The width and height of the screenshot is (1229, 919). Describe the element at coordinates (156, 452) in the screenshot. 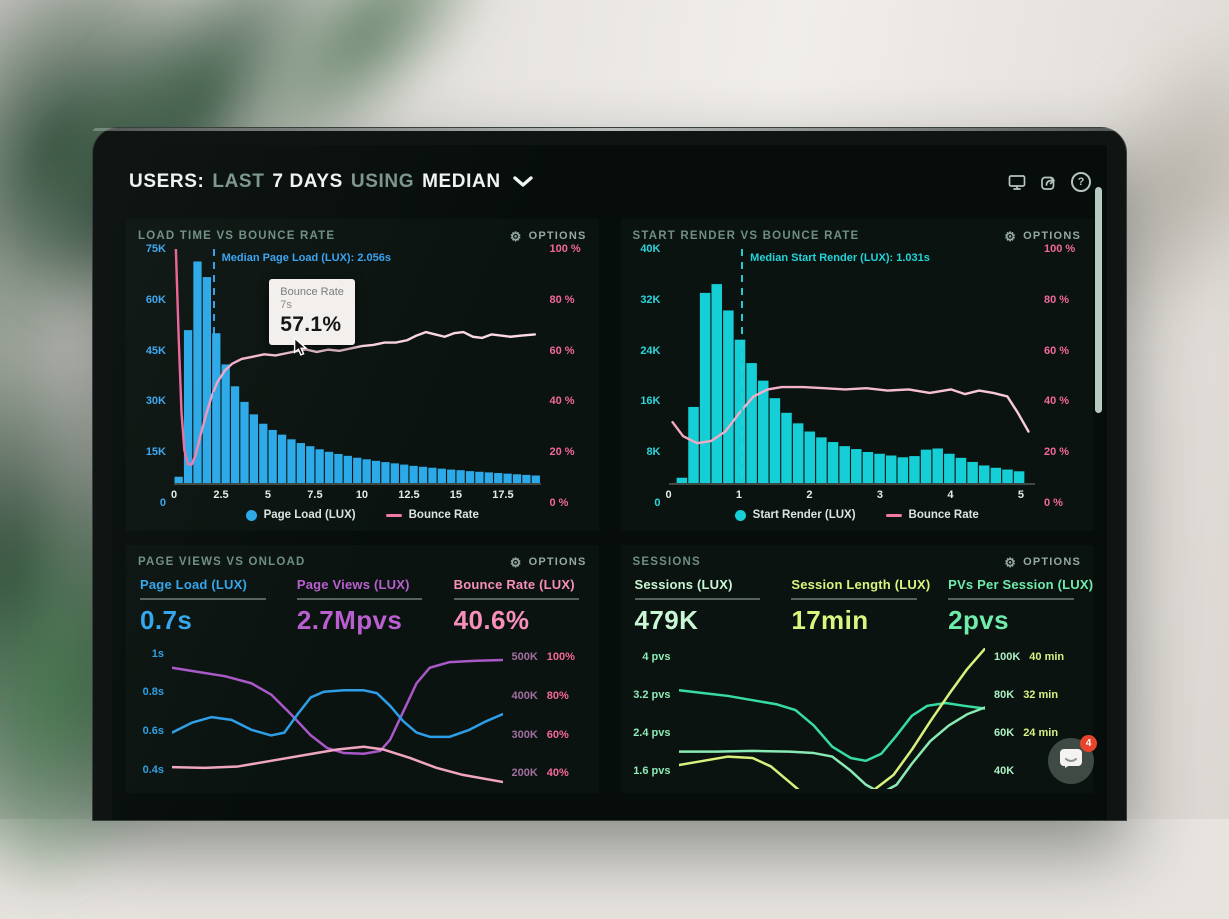

I see `y-axis-tick: 15K` at that location.